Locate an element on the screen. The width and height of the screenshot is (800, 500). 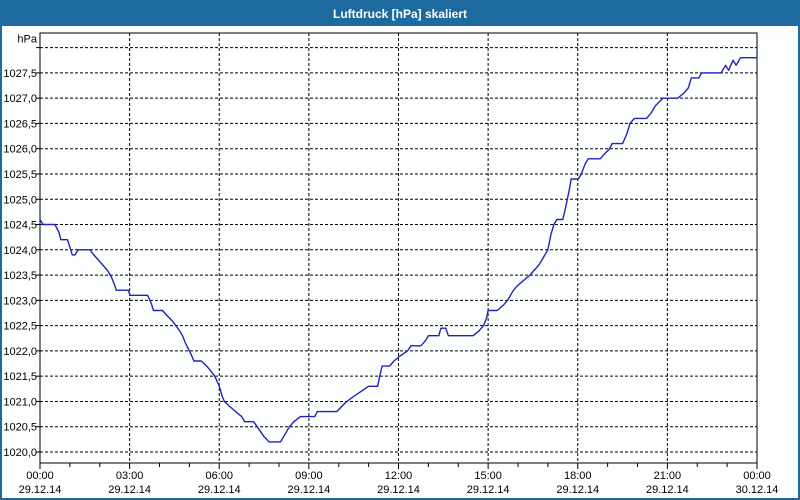
y-tick-label: 1026,0 is located at coordinates (20, 150).